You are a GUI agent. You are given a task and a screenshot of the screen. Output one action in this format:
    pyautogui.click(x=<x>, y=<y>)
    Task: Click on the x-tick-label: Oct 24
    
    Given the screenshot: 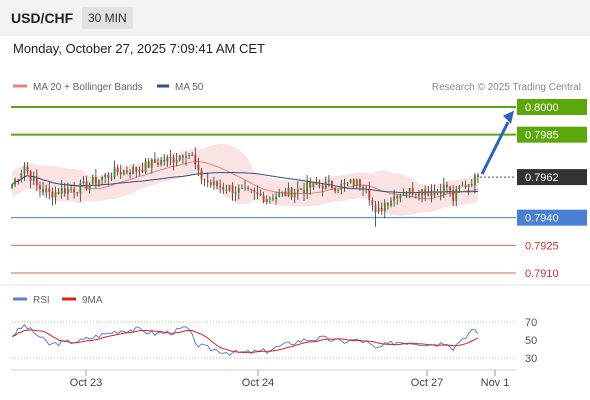 What is the action you would take?
    pyautogui.click(x=258, y=383)
    